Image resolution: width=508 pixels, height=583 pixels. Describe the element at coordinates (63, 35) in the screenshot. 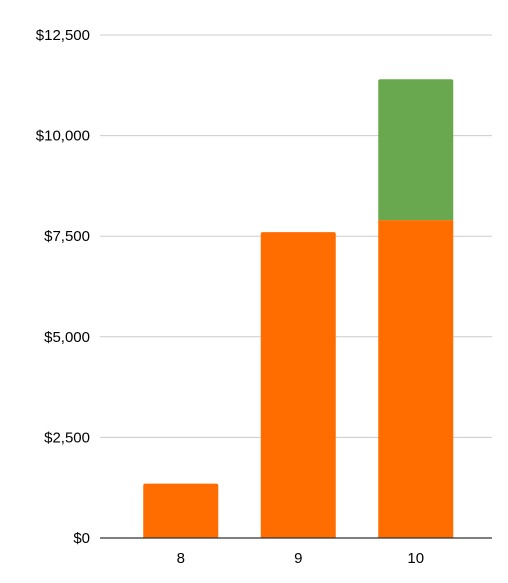

I see `y-tick-label: $12,500` at that location.